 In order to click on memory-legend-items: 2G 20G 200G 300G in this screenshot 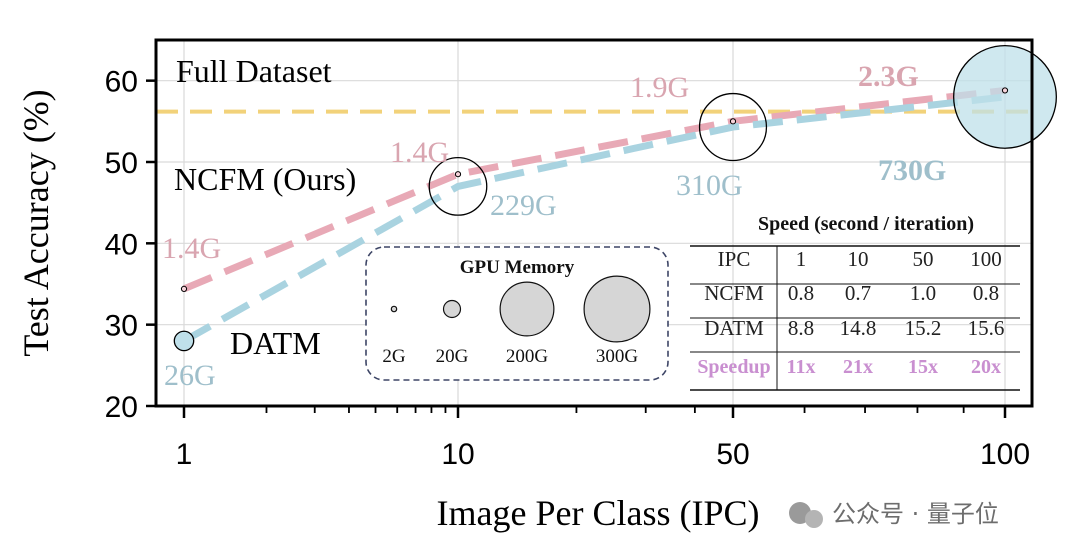, I will do `click(516, 321)`.